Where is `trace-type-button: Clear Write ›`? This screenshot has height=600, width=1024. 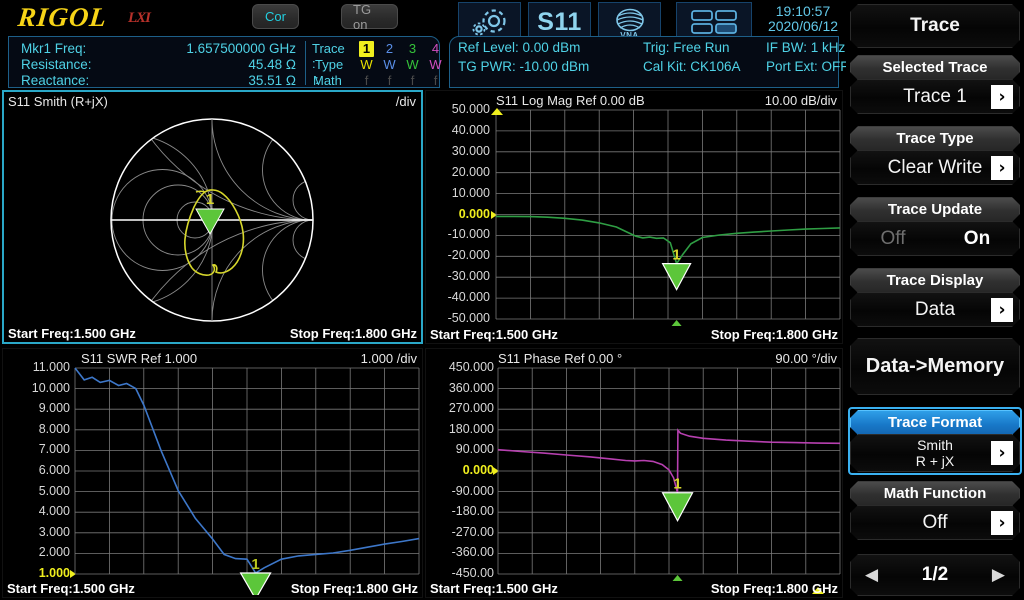 trace-type-button: Clear Write › is located at coordinates (935, 167).